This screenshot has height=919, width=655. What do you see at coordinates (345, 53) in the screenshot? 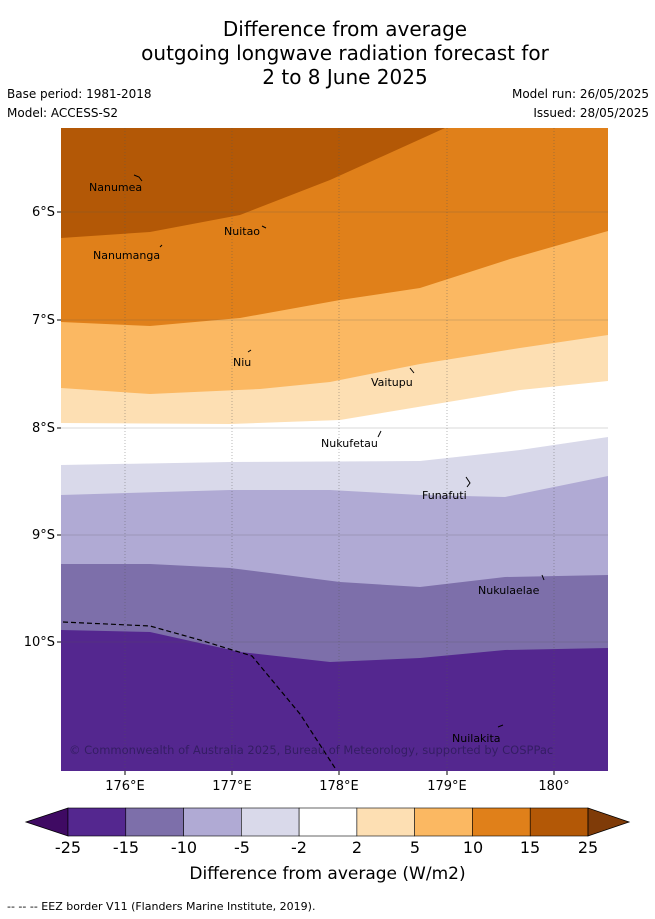
I see `chart-title-line-2: outgoing longwave radiation forecast for` at bounding box center [345, 53].